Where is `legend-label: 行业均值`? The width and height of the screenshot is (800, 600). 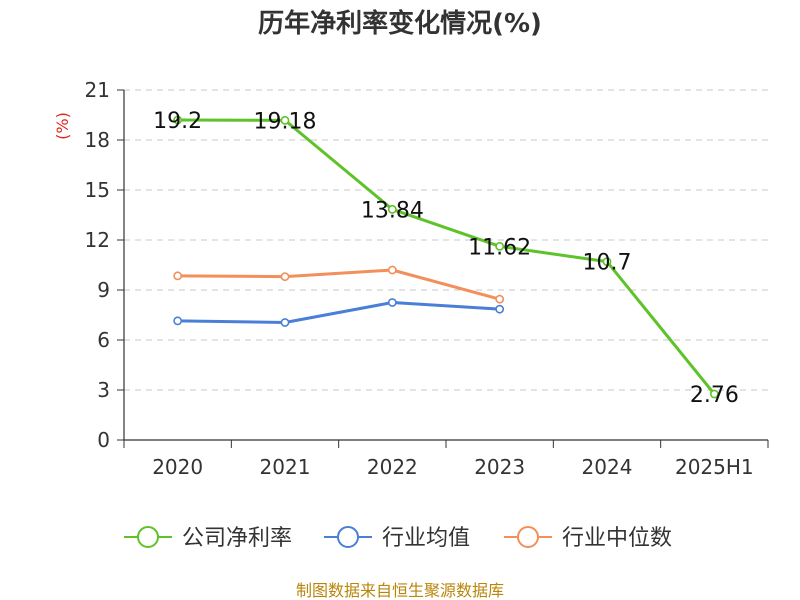 legend-label: 行业均值 is located at coordinates (426, 538).